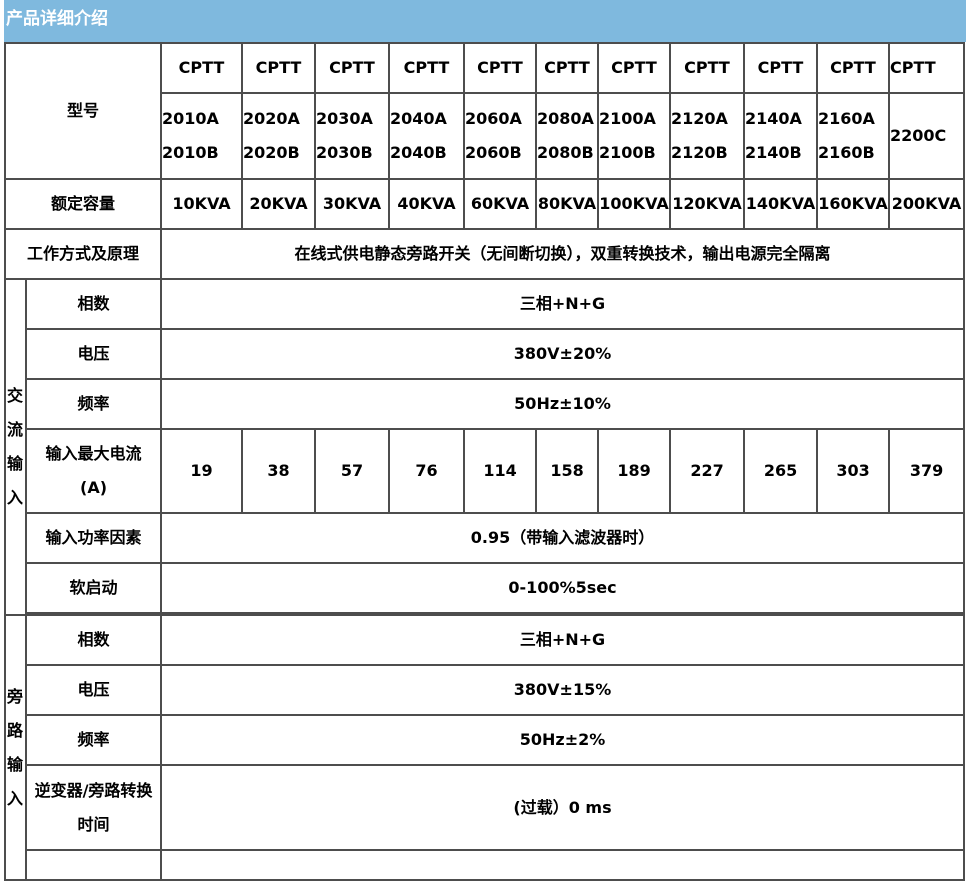 Image resolution: width=966 pixels, height=881 pixels. What do you see at coordinates (634, 204) in the screenshot?
I see `capacity-cell: 100KVA` at bounding box center [634, 204].